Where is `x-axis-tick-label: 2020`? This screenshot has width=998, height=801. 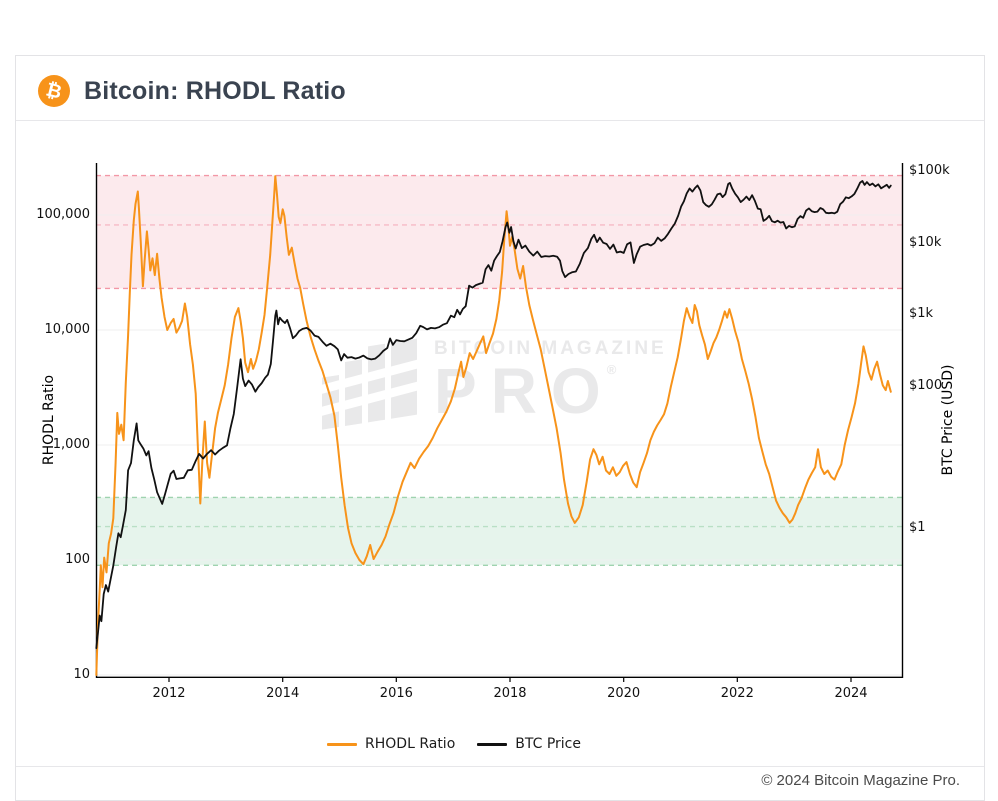 x-axis-tick-label: 2020 is located at coordinates (624, 693).